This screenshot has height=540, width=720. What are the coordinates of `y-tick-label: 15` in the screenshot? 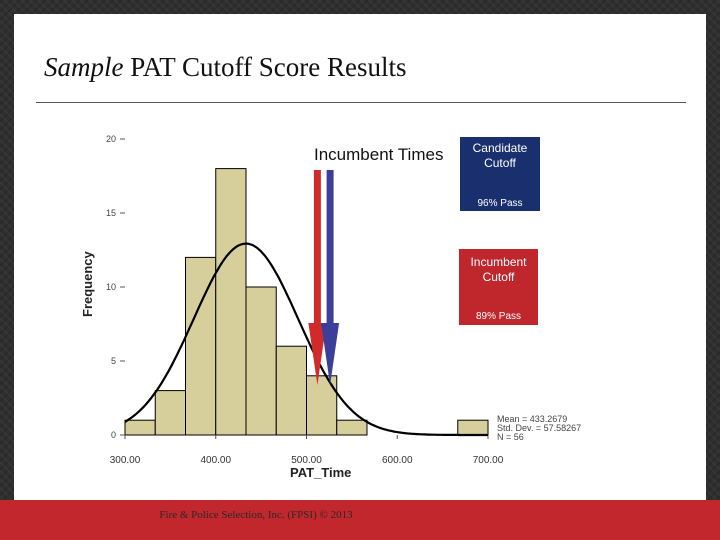 It's located at (111, 213).